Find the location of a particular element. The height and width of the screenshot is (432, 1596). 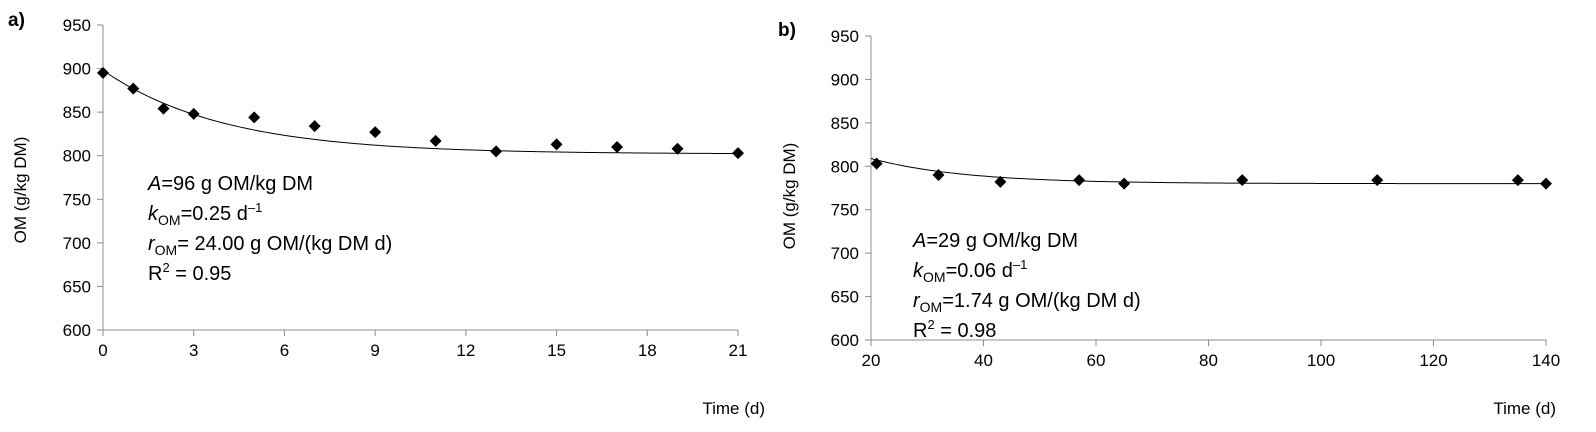

x-tick-label: 80 is located at coordinates (1208, 360).